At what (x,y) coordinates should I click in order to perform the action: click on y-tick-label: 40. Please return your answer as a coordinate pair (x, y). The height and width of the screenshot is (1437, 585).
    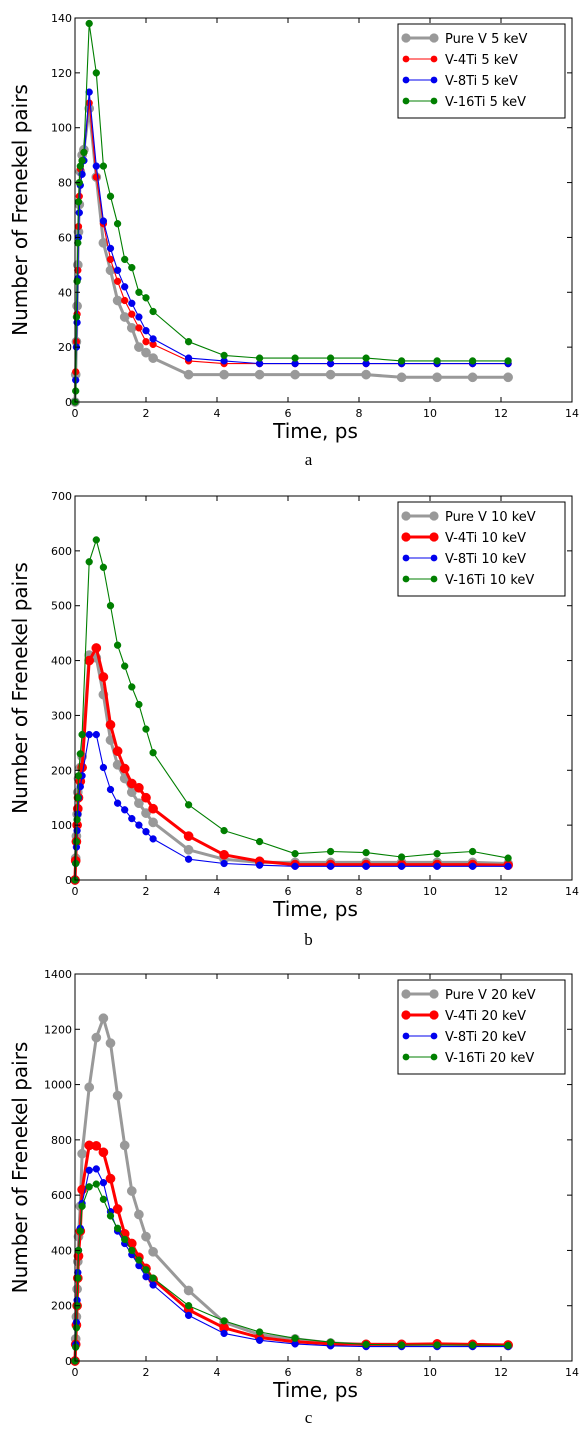
    Looking at the image, I should click on (65, 292).